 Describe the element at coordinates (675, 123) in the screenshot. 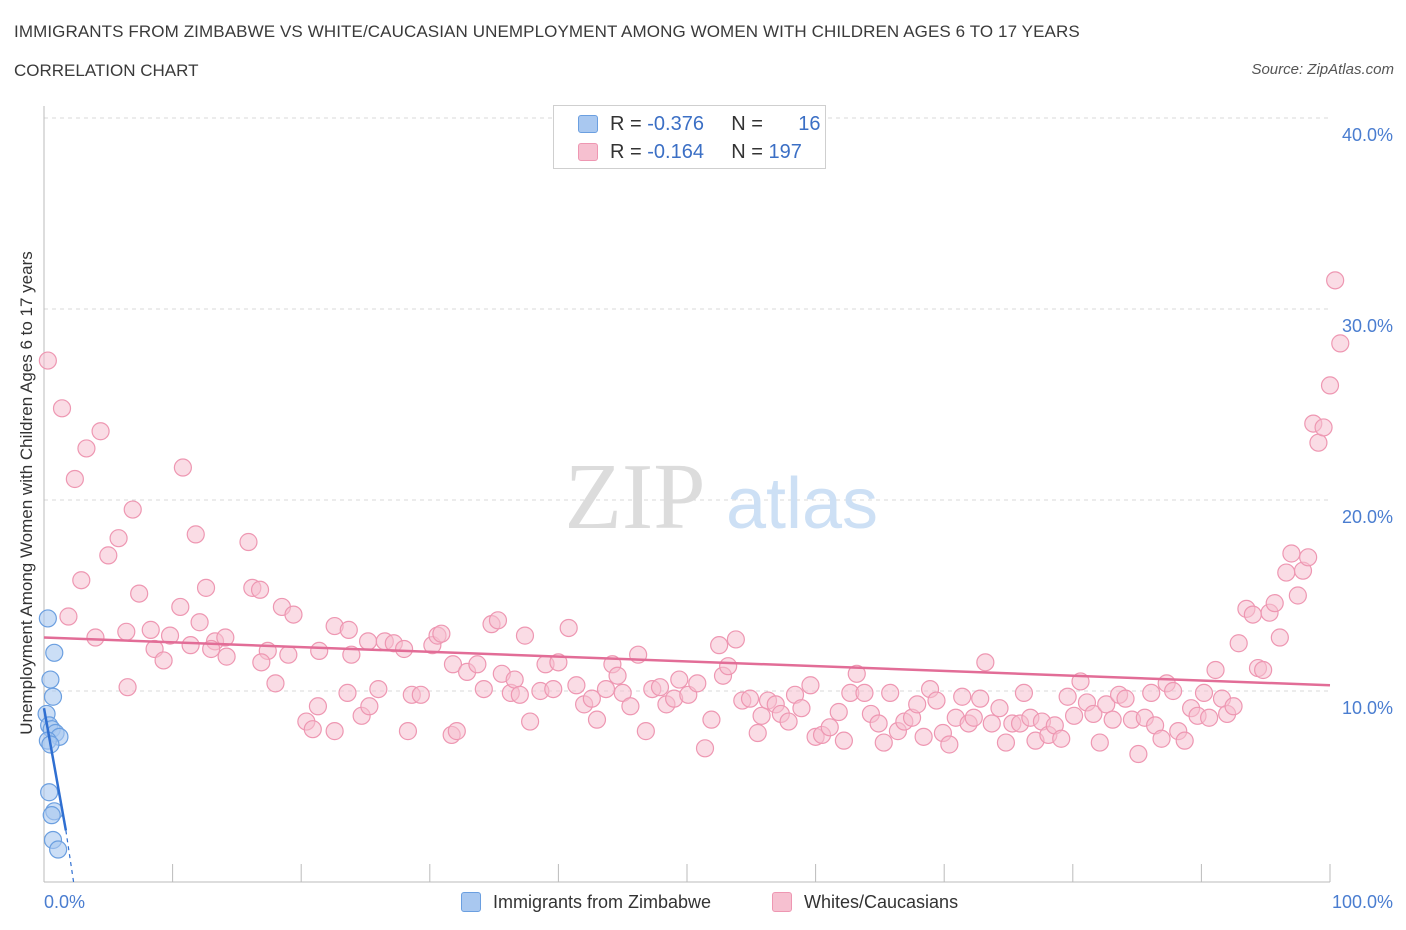

I see `r-value: -0.376` at that location.